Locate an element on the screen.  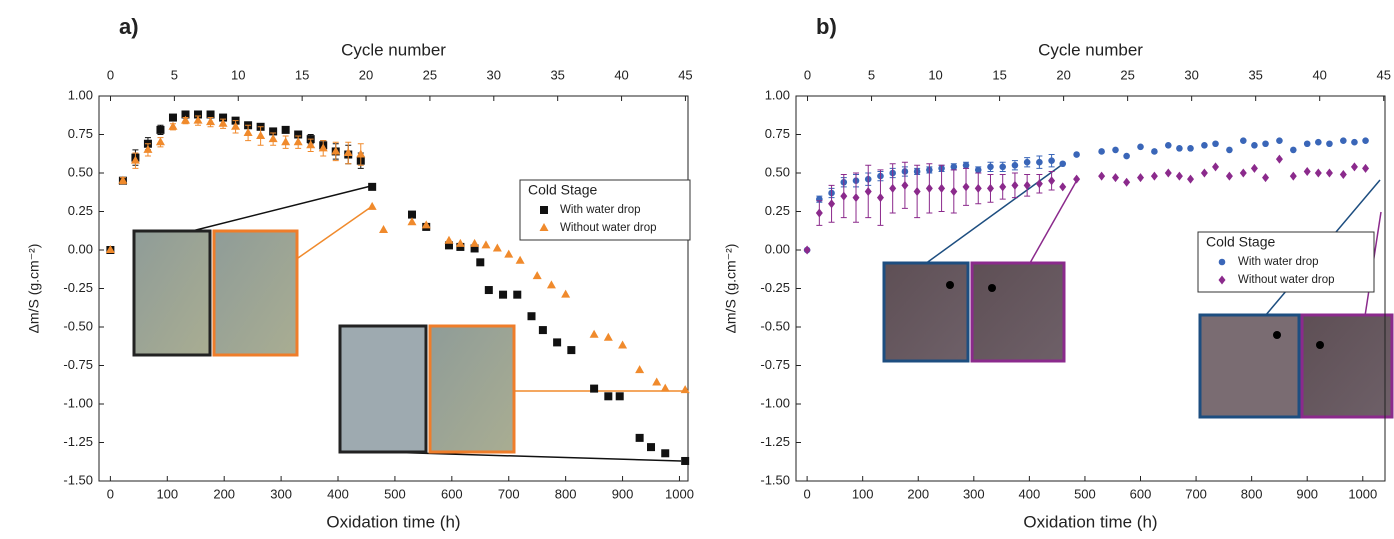
x2-tick-label: 5 is located at coordinates (871, 74).